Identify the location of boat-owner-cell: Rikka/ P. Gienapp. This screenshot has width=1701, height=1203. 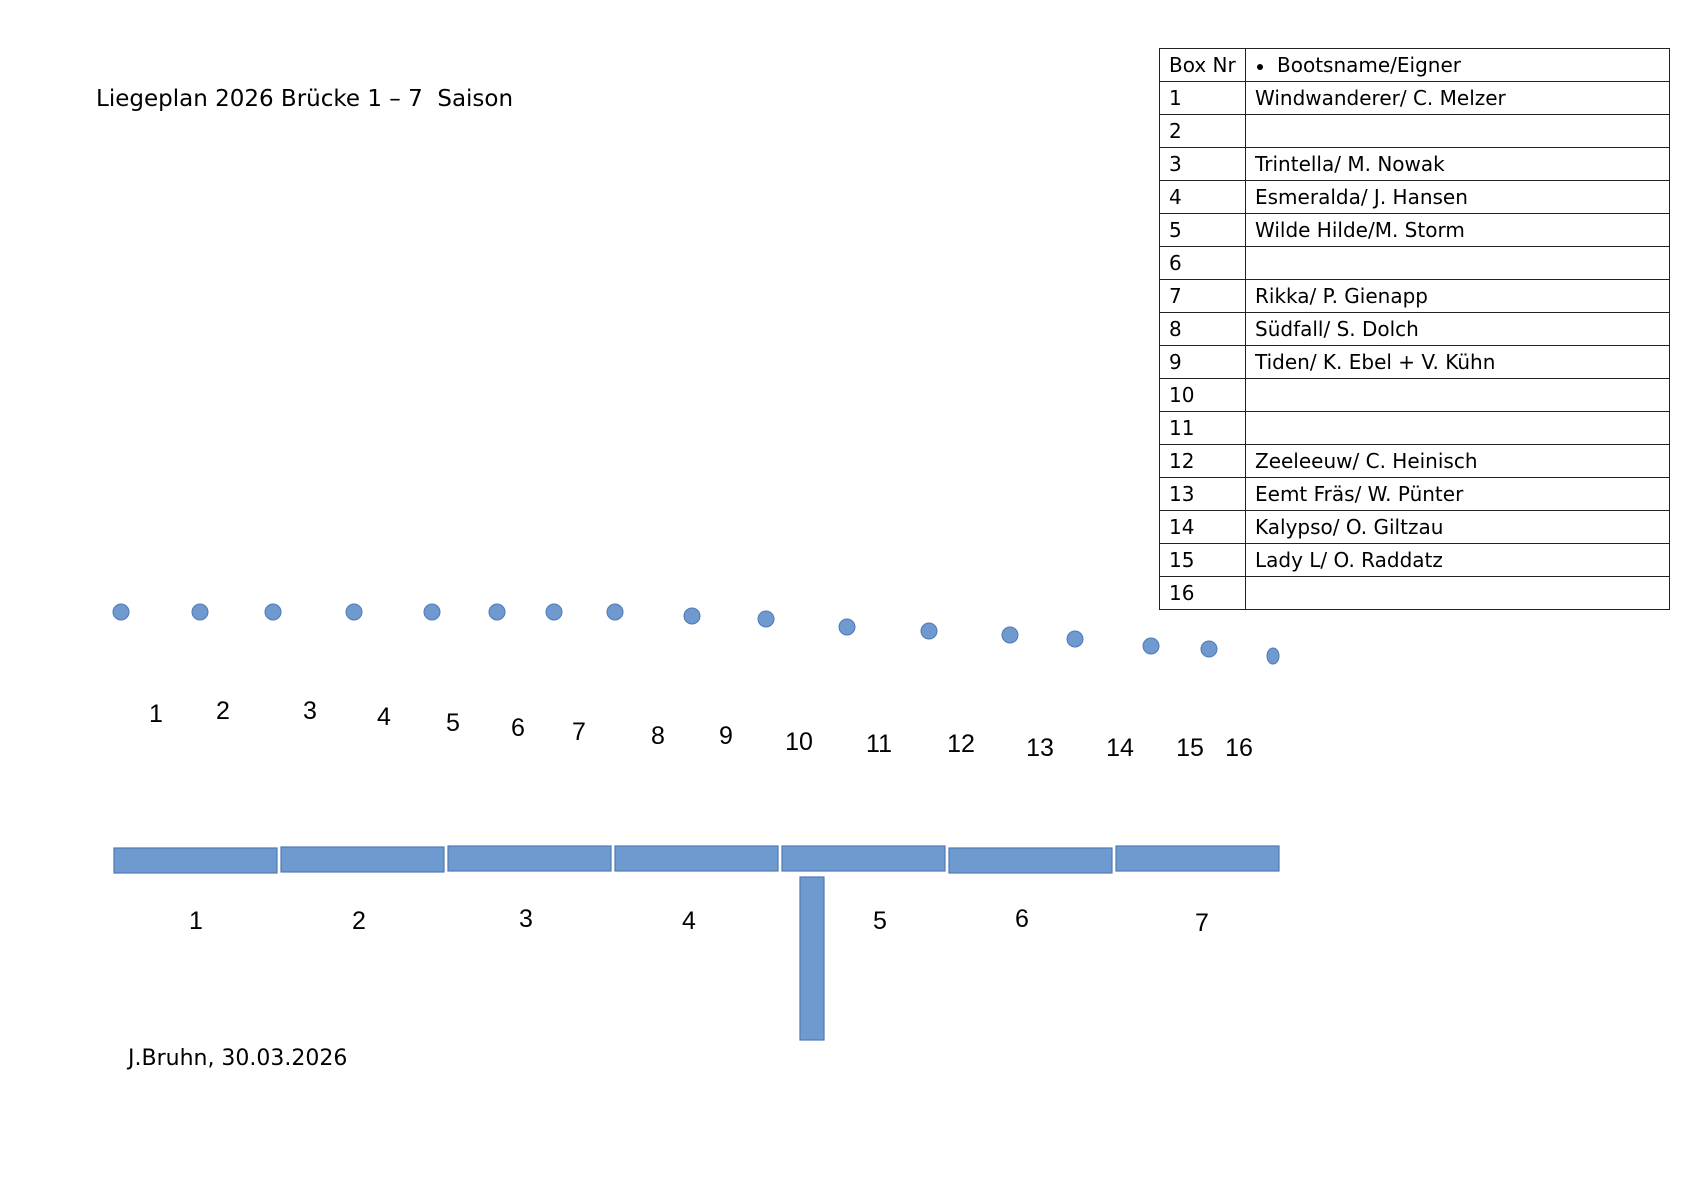
(1457, 296).